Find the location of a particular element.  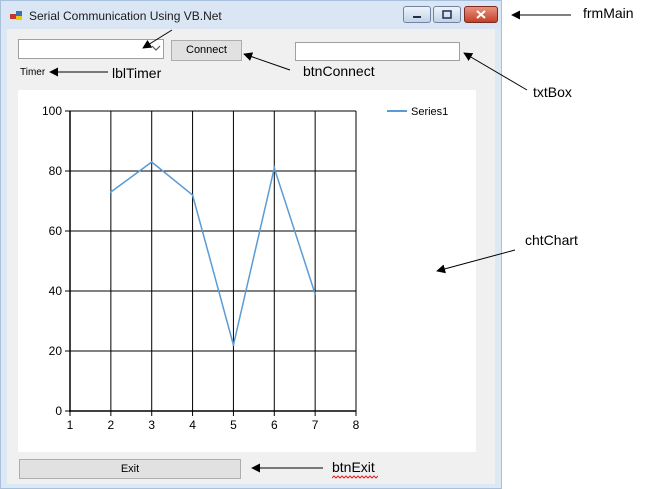

close-icon is located at coordinates (481, 14).